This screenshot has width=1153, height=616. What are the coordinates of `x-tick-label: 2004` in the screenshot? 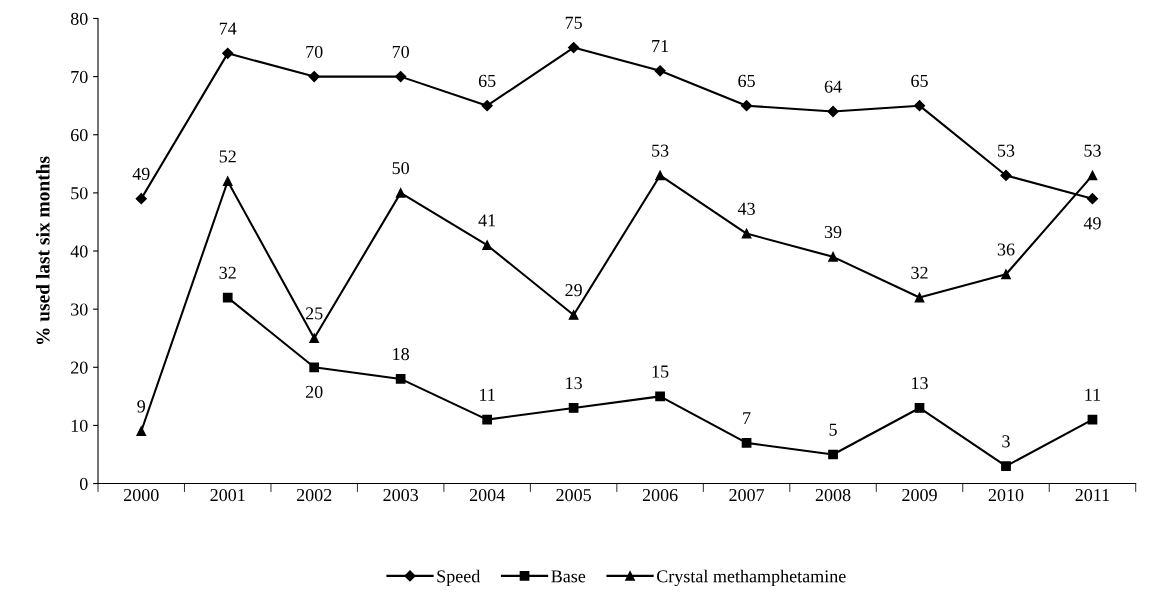 It's located at (487, 495).